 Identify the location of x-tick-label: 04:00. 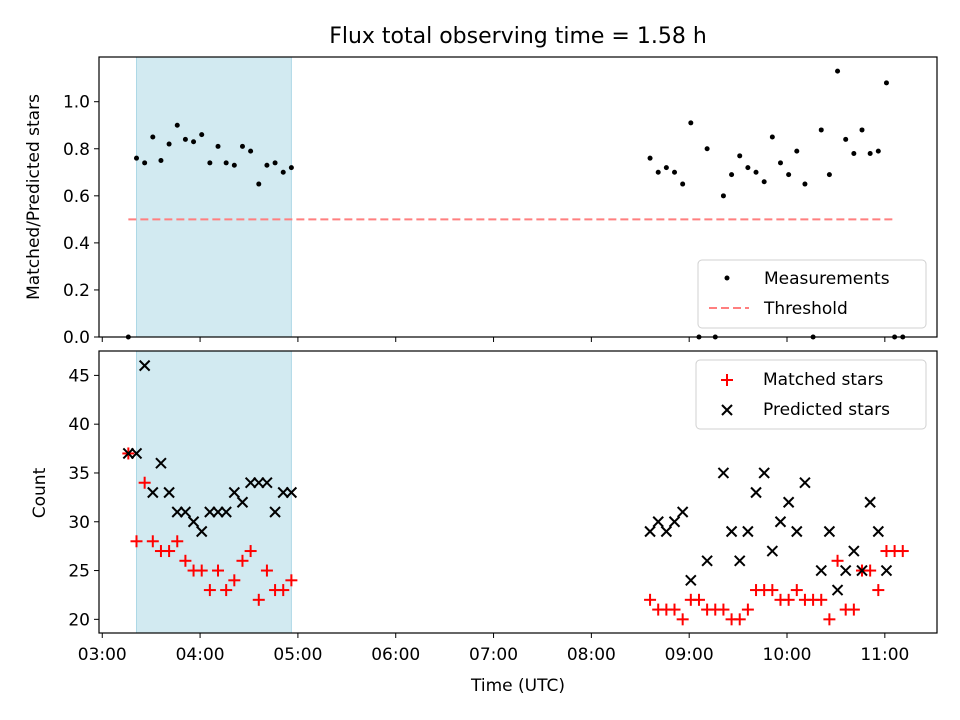
(200, 655).